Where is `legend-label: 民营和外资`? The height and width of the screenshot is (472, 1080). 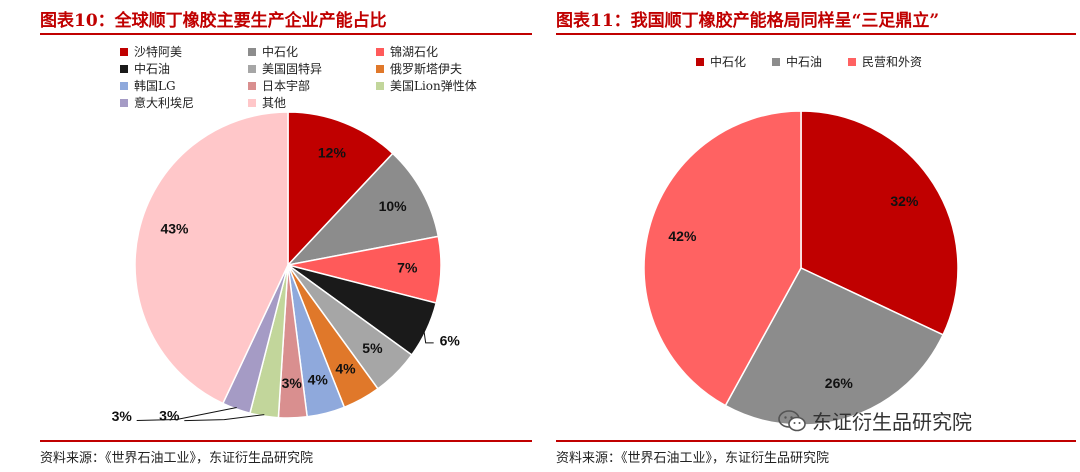 legend-label: 民营和外资 is located at coordinates (892, 62).